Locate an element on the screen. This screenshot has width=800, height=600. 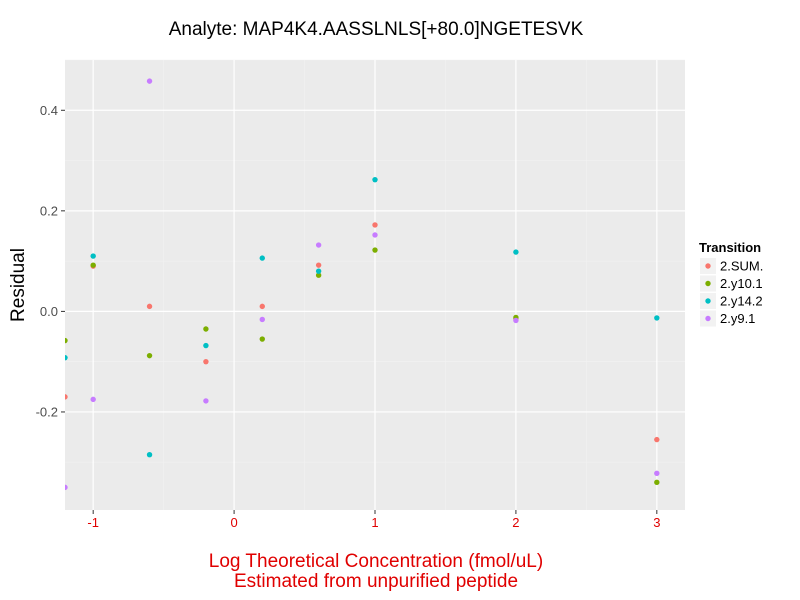
legend-label-2-y14-2: 2.y14.2 is located at coordinates (741, 301).